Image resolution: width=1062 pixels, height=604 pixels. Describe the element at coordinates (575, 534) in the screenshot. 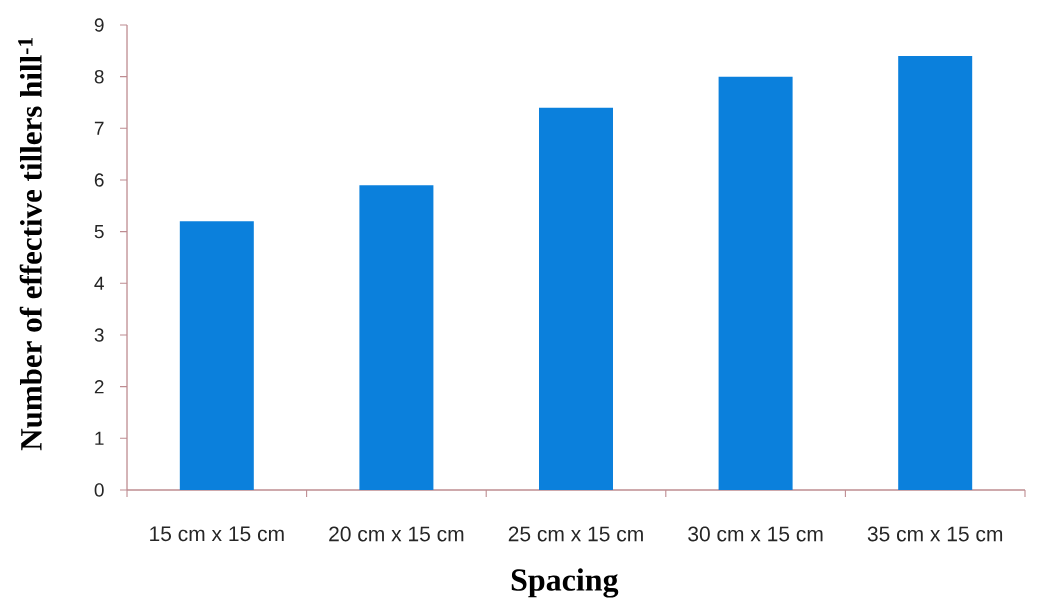

I see `x-tick-label: 25 cm x 15 cm` at that location.